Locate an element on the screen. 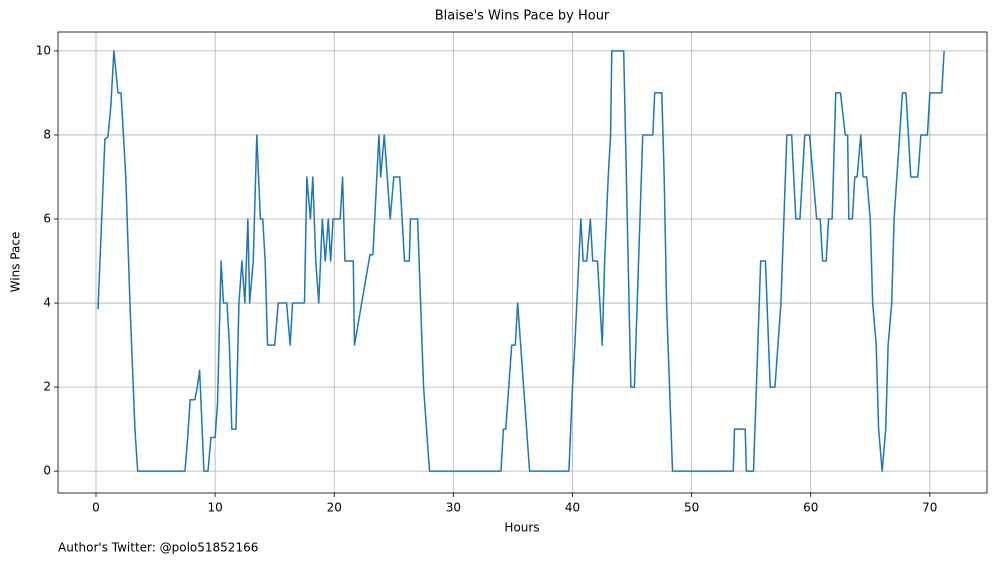 This screenshot has height=566, width=997. y-axis-label: Wins Pace is located at coordinates (16, 262).